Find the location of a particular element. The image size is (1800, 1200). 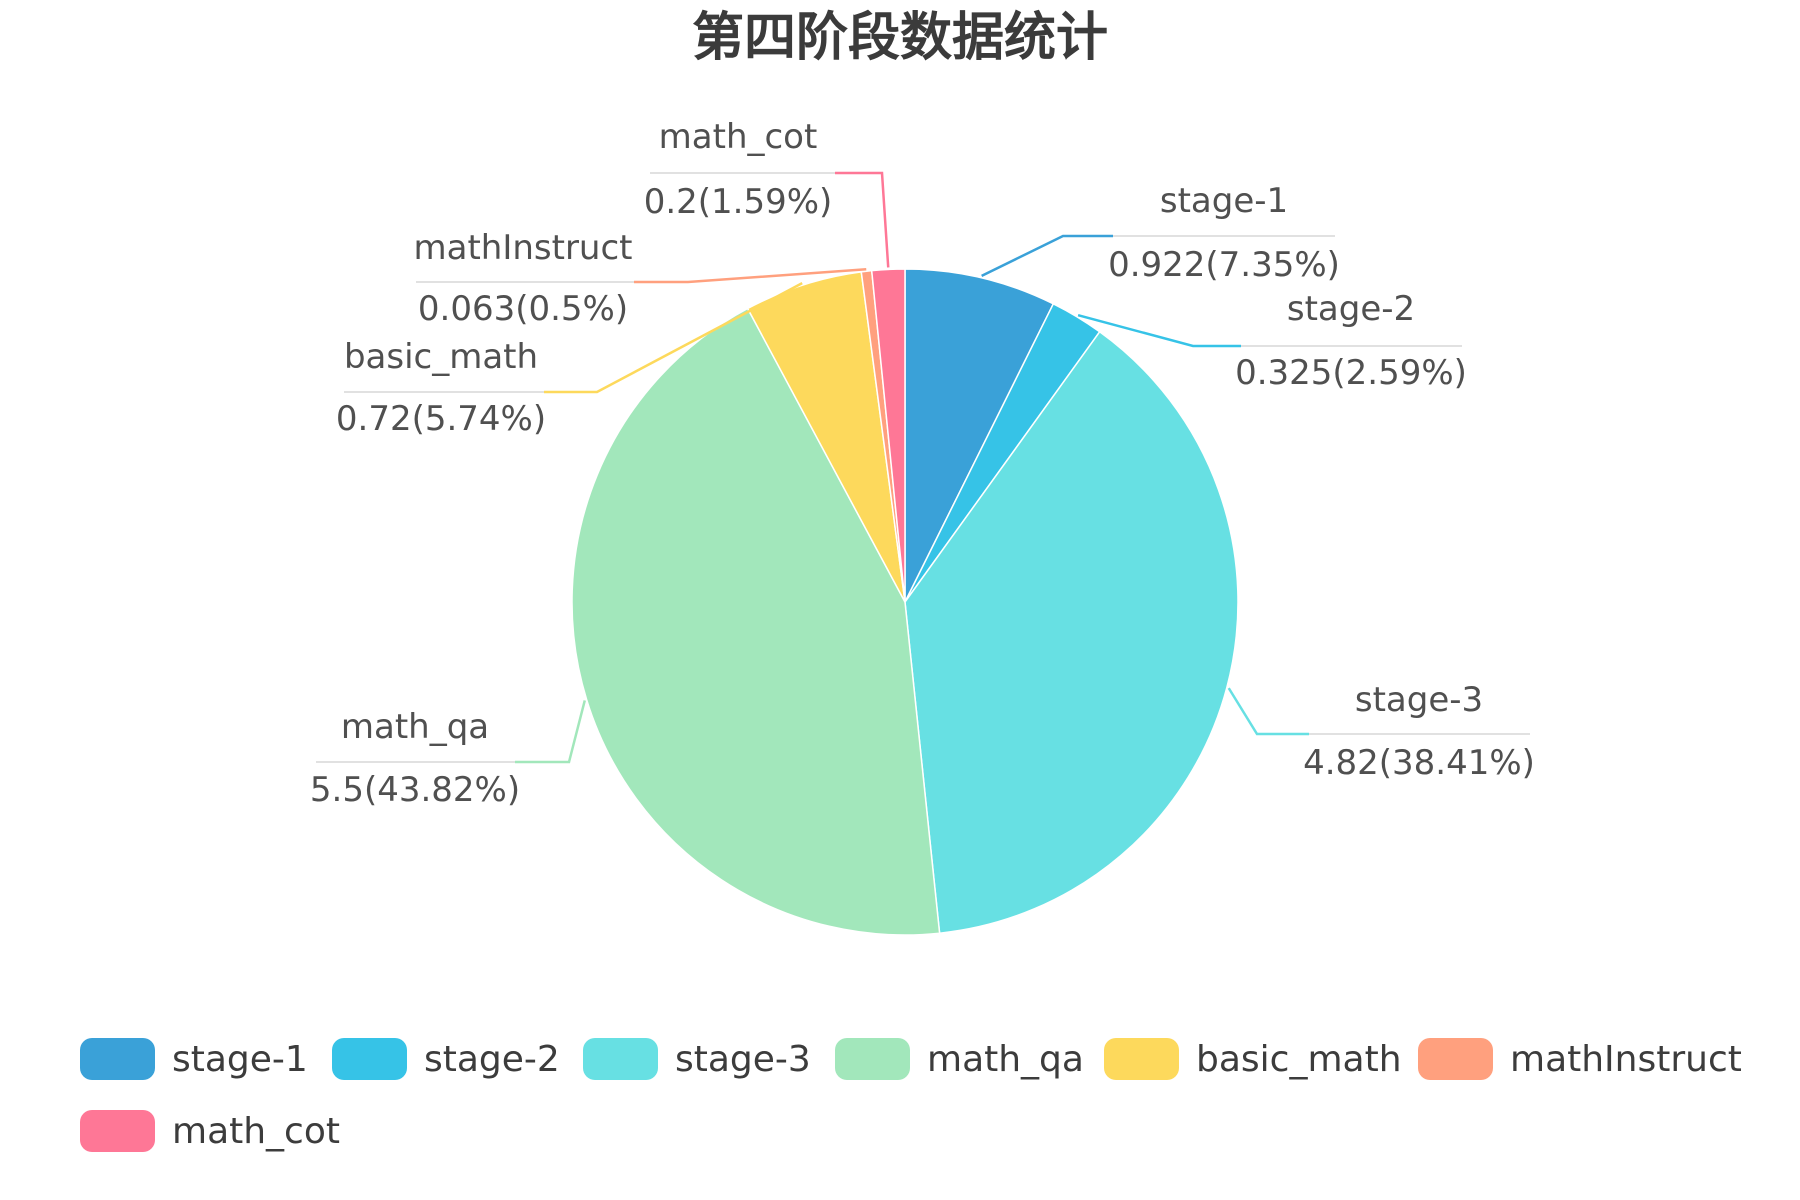

legend-item-basic_math: basic_math is located at coordinates (1253, 1059).